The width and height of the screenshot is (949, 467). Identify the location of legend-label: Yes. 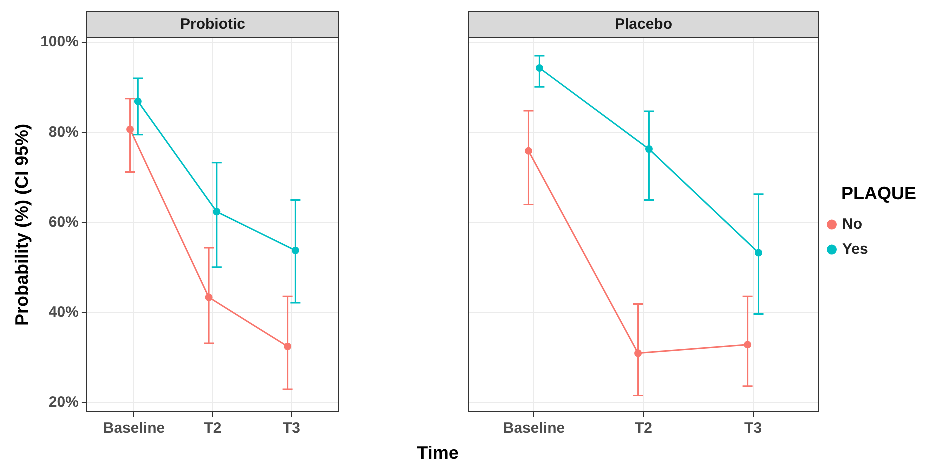
(855, 249).